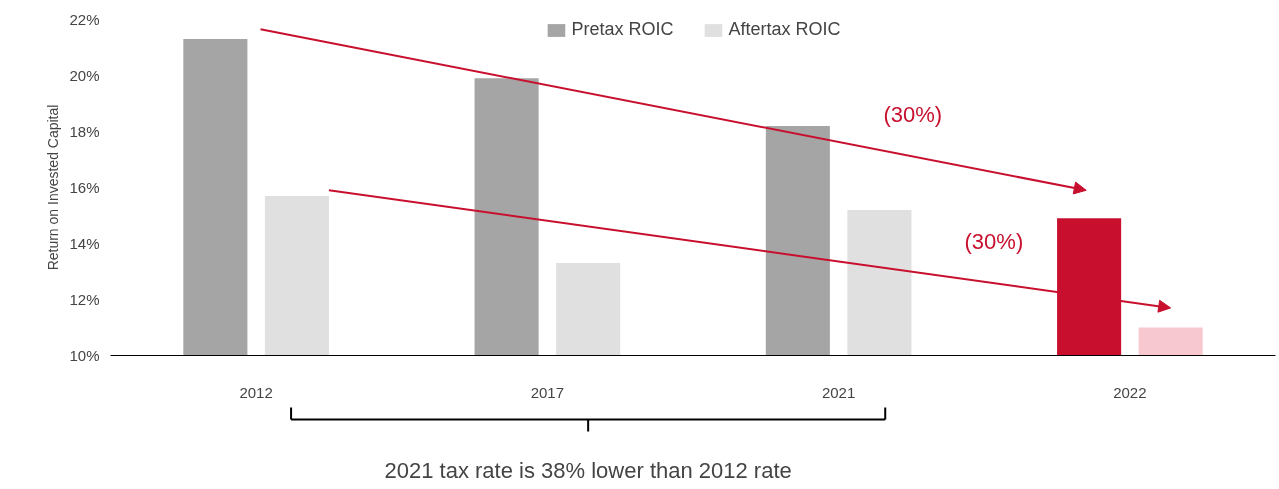 The height and width of the screenshot is (489, 1279). What do you see at coordinates (84, 131) in the screenshot?
I see `y-tick-label: 18%` at bounding box center [84, 131].